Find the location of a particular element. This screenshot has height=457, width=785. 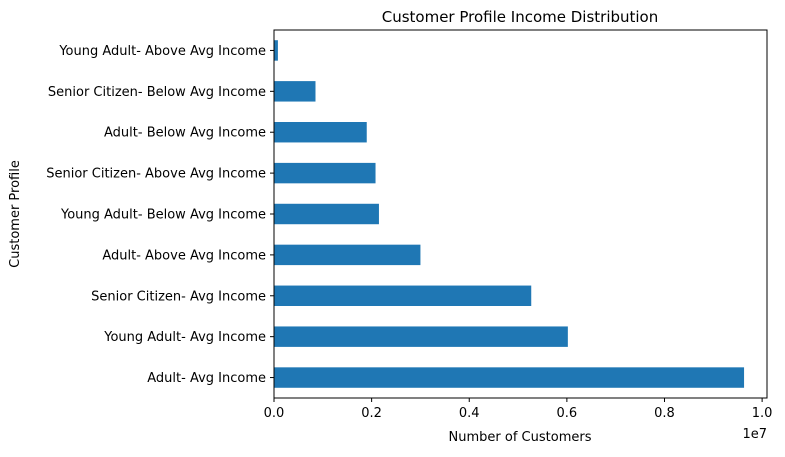

y-axis-label: Customer Profile is located at coordinates (15, 214).